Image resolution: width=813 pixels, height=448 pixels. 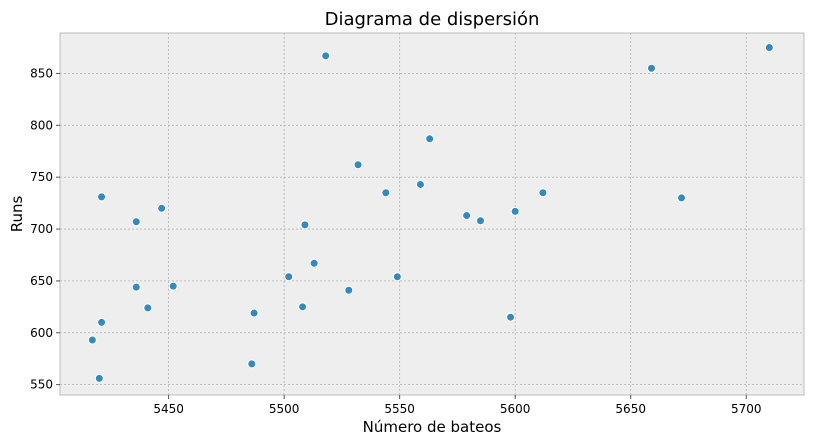 What do you see at coordinates (41, 281) in the screenshot?
I see `y-tick-label: 650` at bounding box center [41, 281].